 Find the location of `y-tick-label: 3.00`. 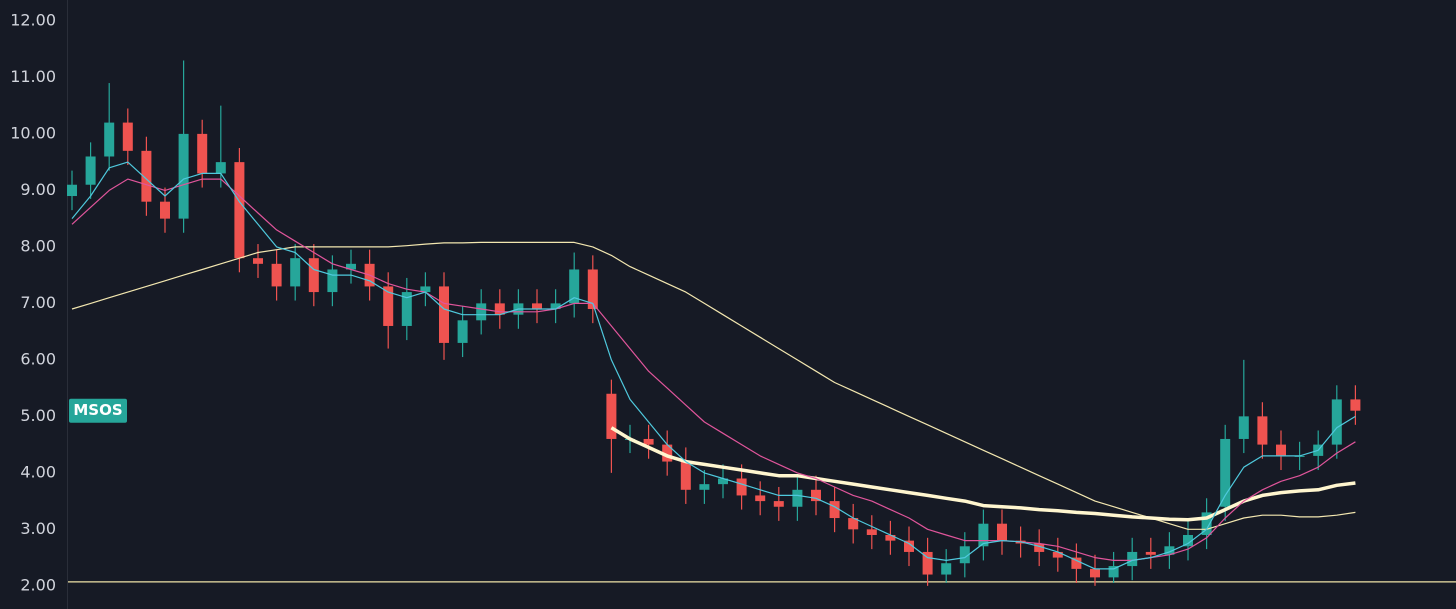

y-tick-label: 3.00 is located at coordinates (38, 528).